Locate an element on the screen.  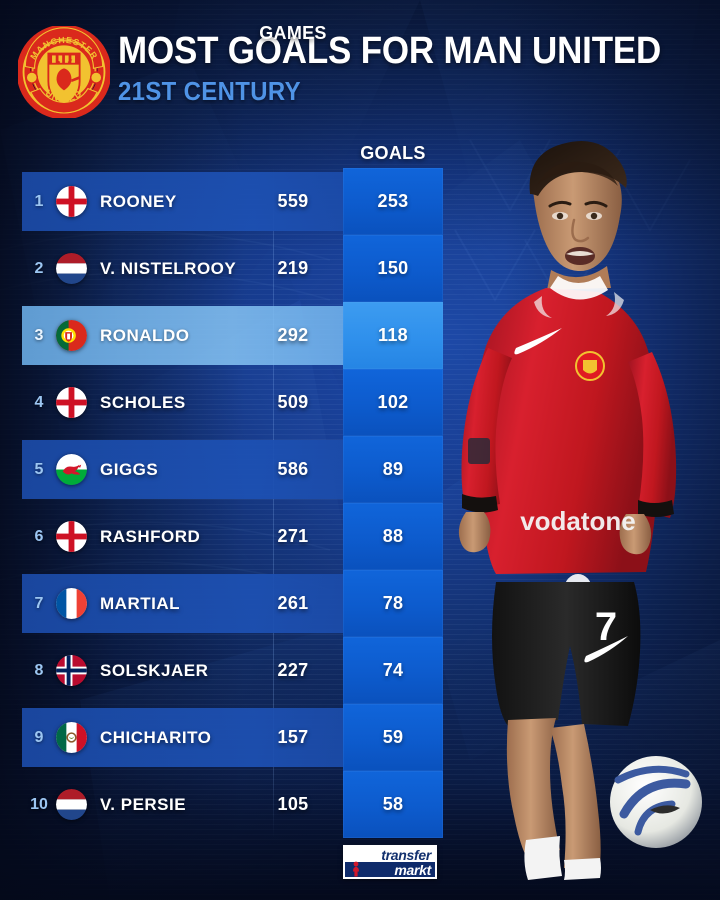
portugal-flag-icon is located at coordinates (71, 335).